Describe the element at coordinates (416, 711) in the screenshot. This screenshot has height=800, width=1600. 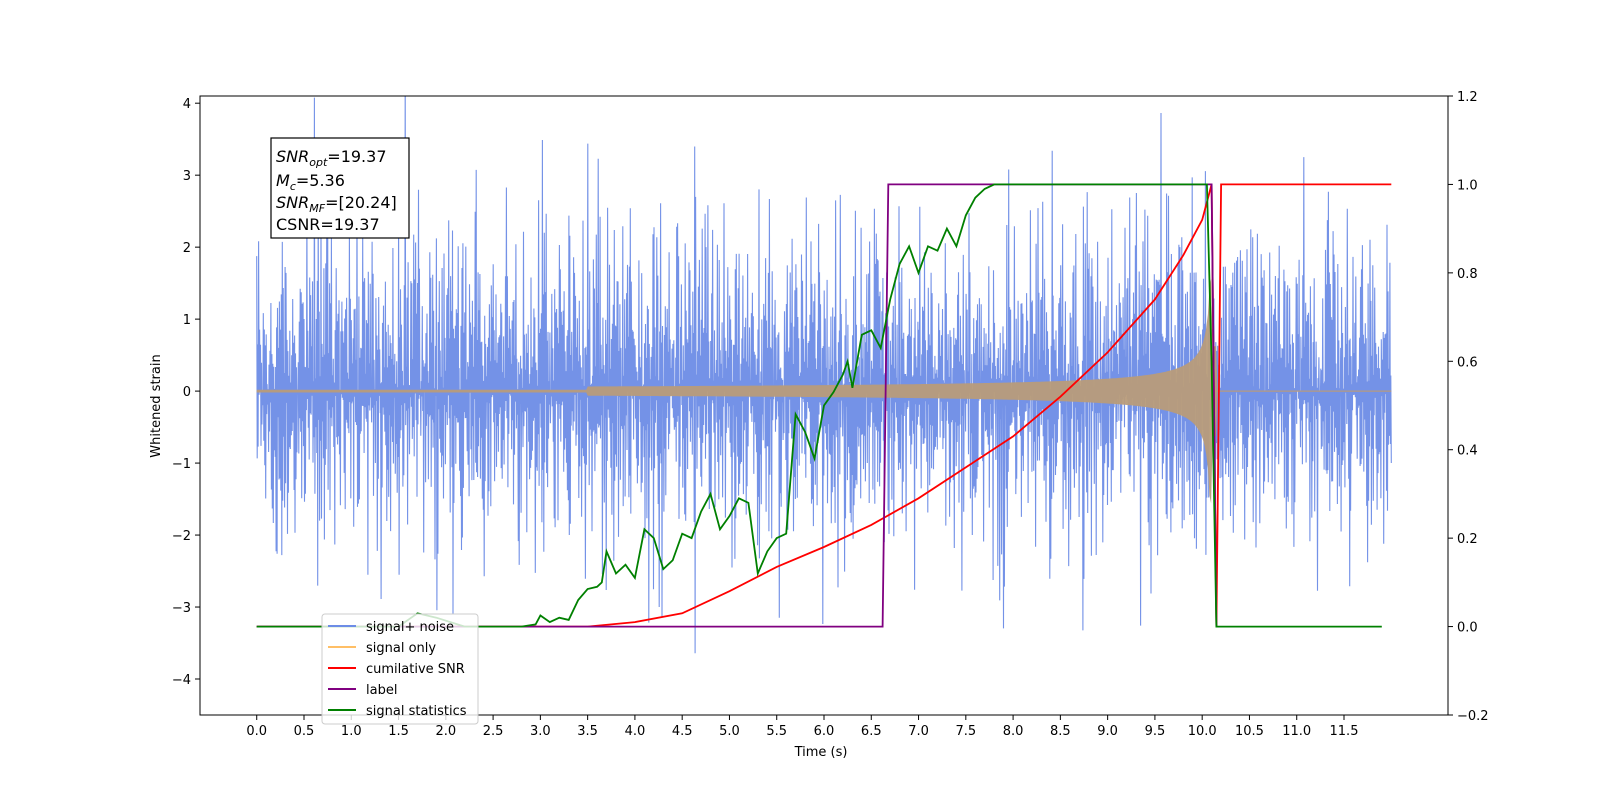
I see `legend-label: signal statistics` at that location.